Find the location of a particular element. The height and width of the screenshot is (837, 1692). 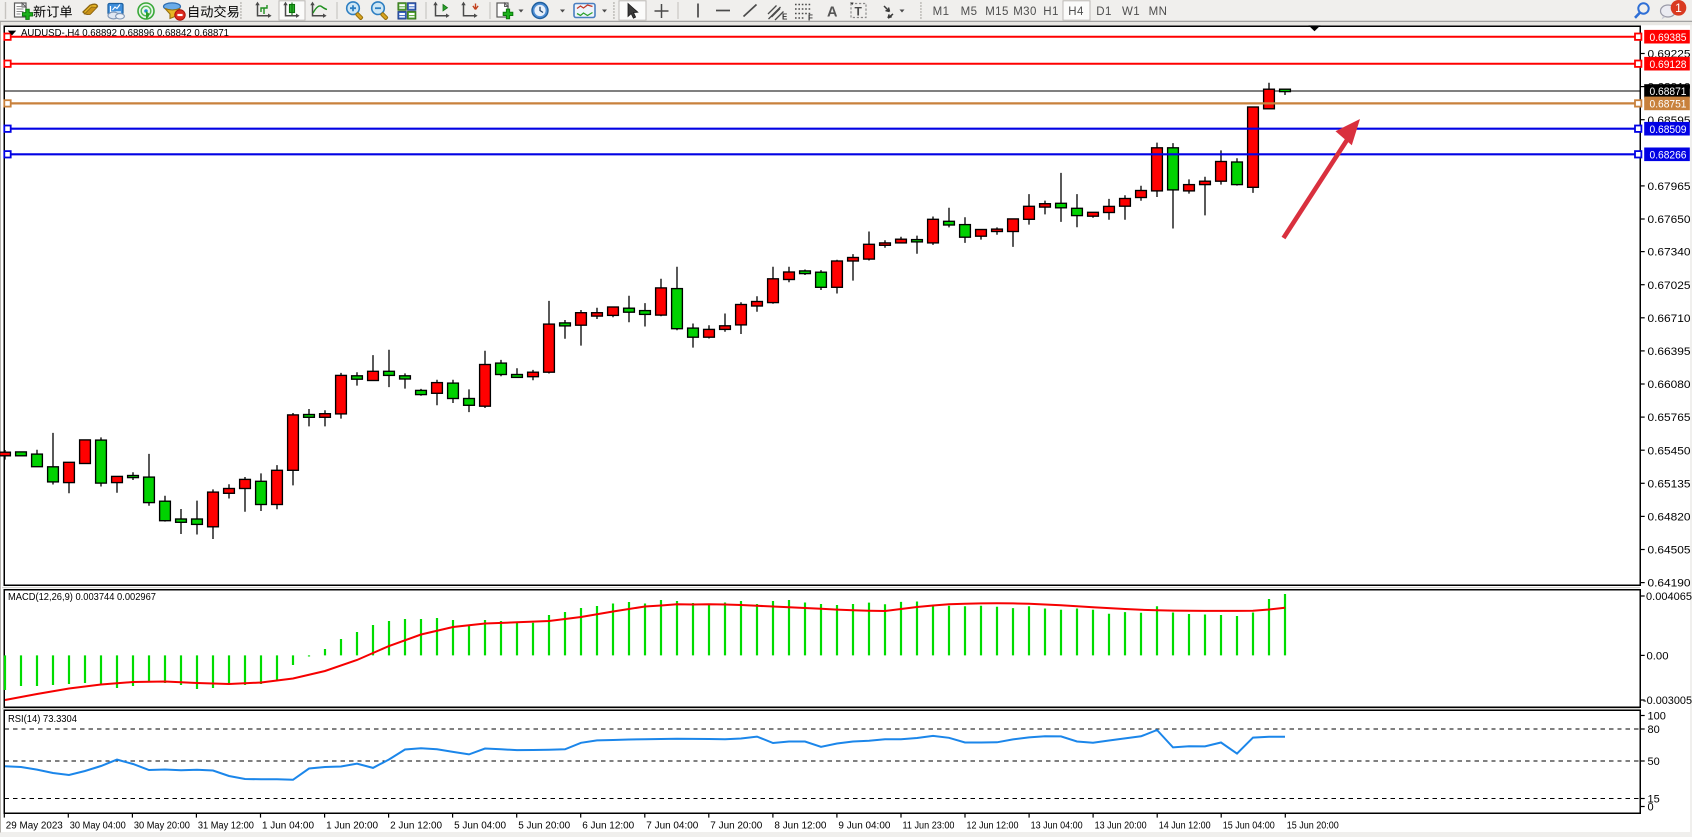

svg-text: 0.68751 is located at coordinates (1668, 105).